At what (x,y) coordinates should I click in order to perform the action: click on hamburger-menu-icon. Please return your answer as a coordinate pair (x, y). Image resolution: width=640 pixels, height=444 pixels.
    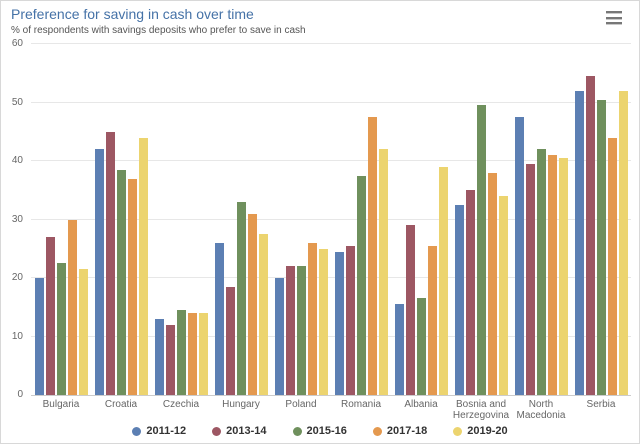
    Looking at the image, I should click on (614, 18).